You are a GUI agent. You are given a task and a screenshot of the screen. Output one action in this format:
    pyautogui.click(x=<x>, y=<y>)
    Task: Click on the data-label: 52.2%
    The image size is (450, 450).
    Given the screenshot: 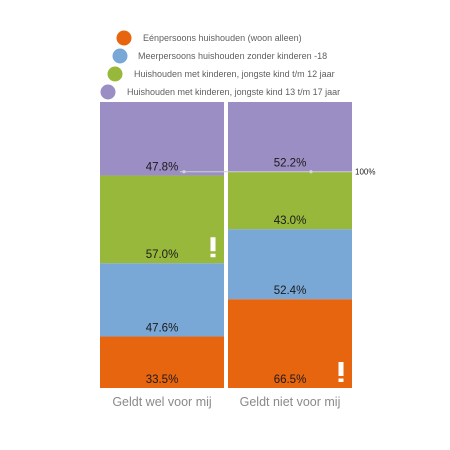 What is the action you would take?
    pyautogui.click(x=290, y=164)
    